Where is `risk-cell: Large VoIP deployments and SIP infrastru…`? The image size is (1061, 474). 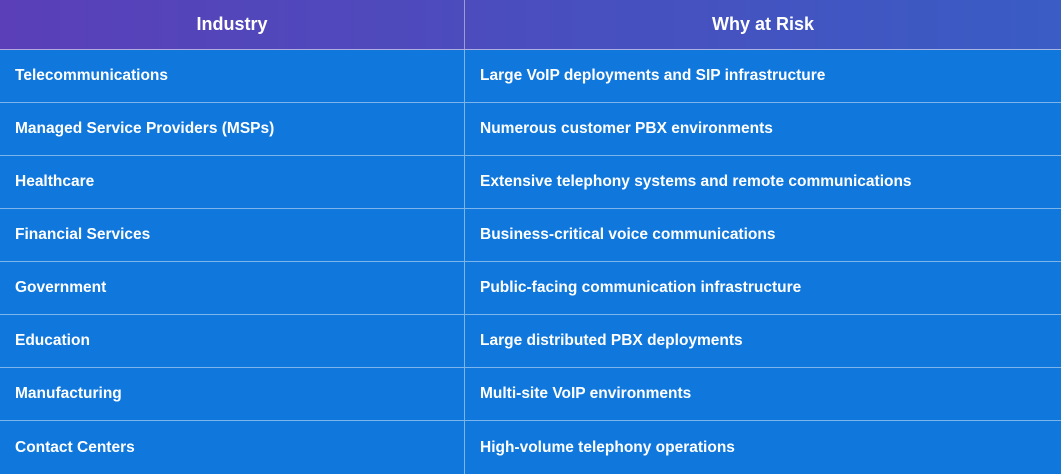
risk-cell: Large VoIP deployments and SIP infrastru… is located at coordinates (762, 76).